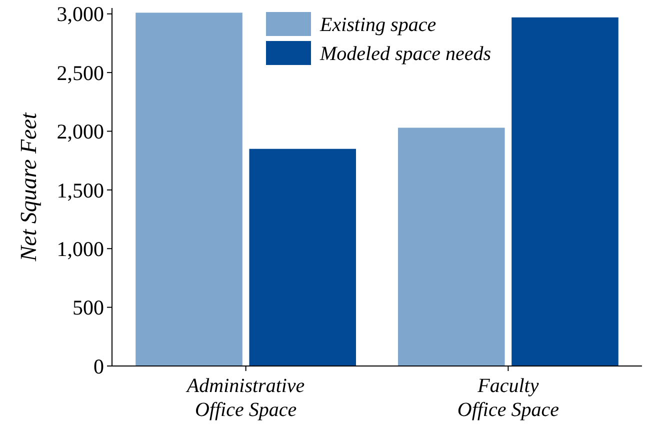 The width and height of the screenshot is (650, 430). Describe the element at coordinates (80, 248) in the screenshot. I see `y-tick-label: 1,000` at that location.